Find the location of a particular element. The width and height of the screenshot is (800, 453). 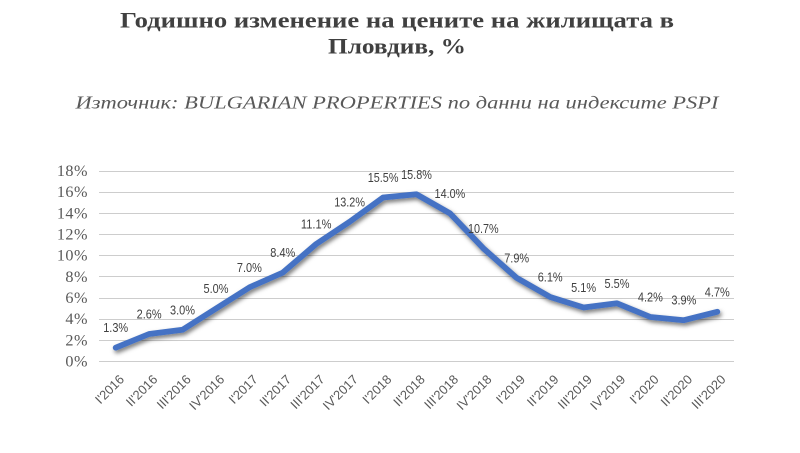

svg-text: 13.2% is located at coordinates (349, 201).